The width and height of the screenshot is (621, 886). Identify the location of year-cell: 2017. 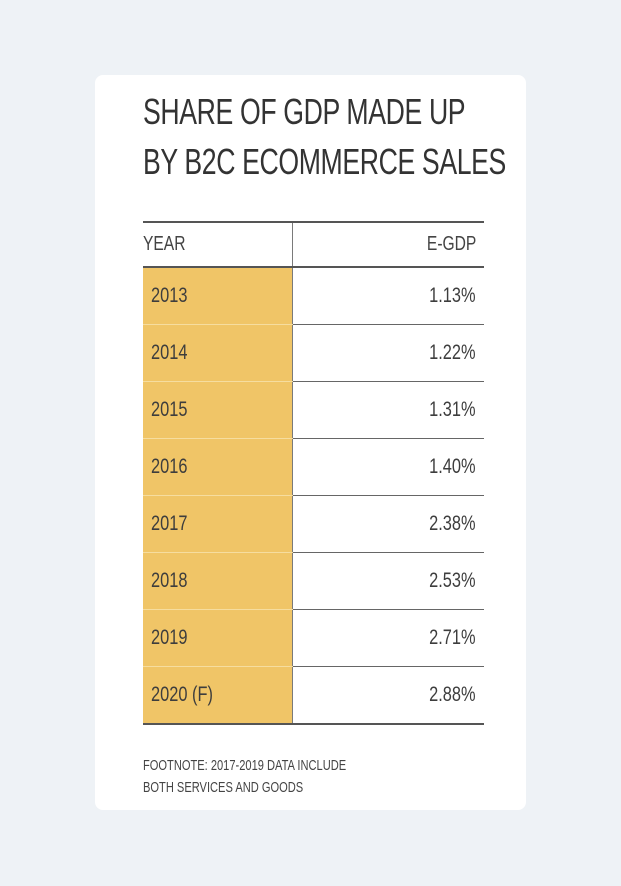
(218, 524).